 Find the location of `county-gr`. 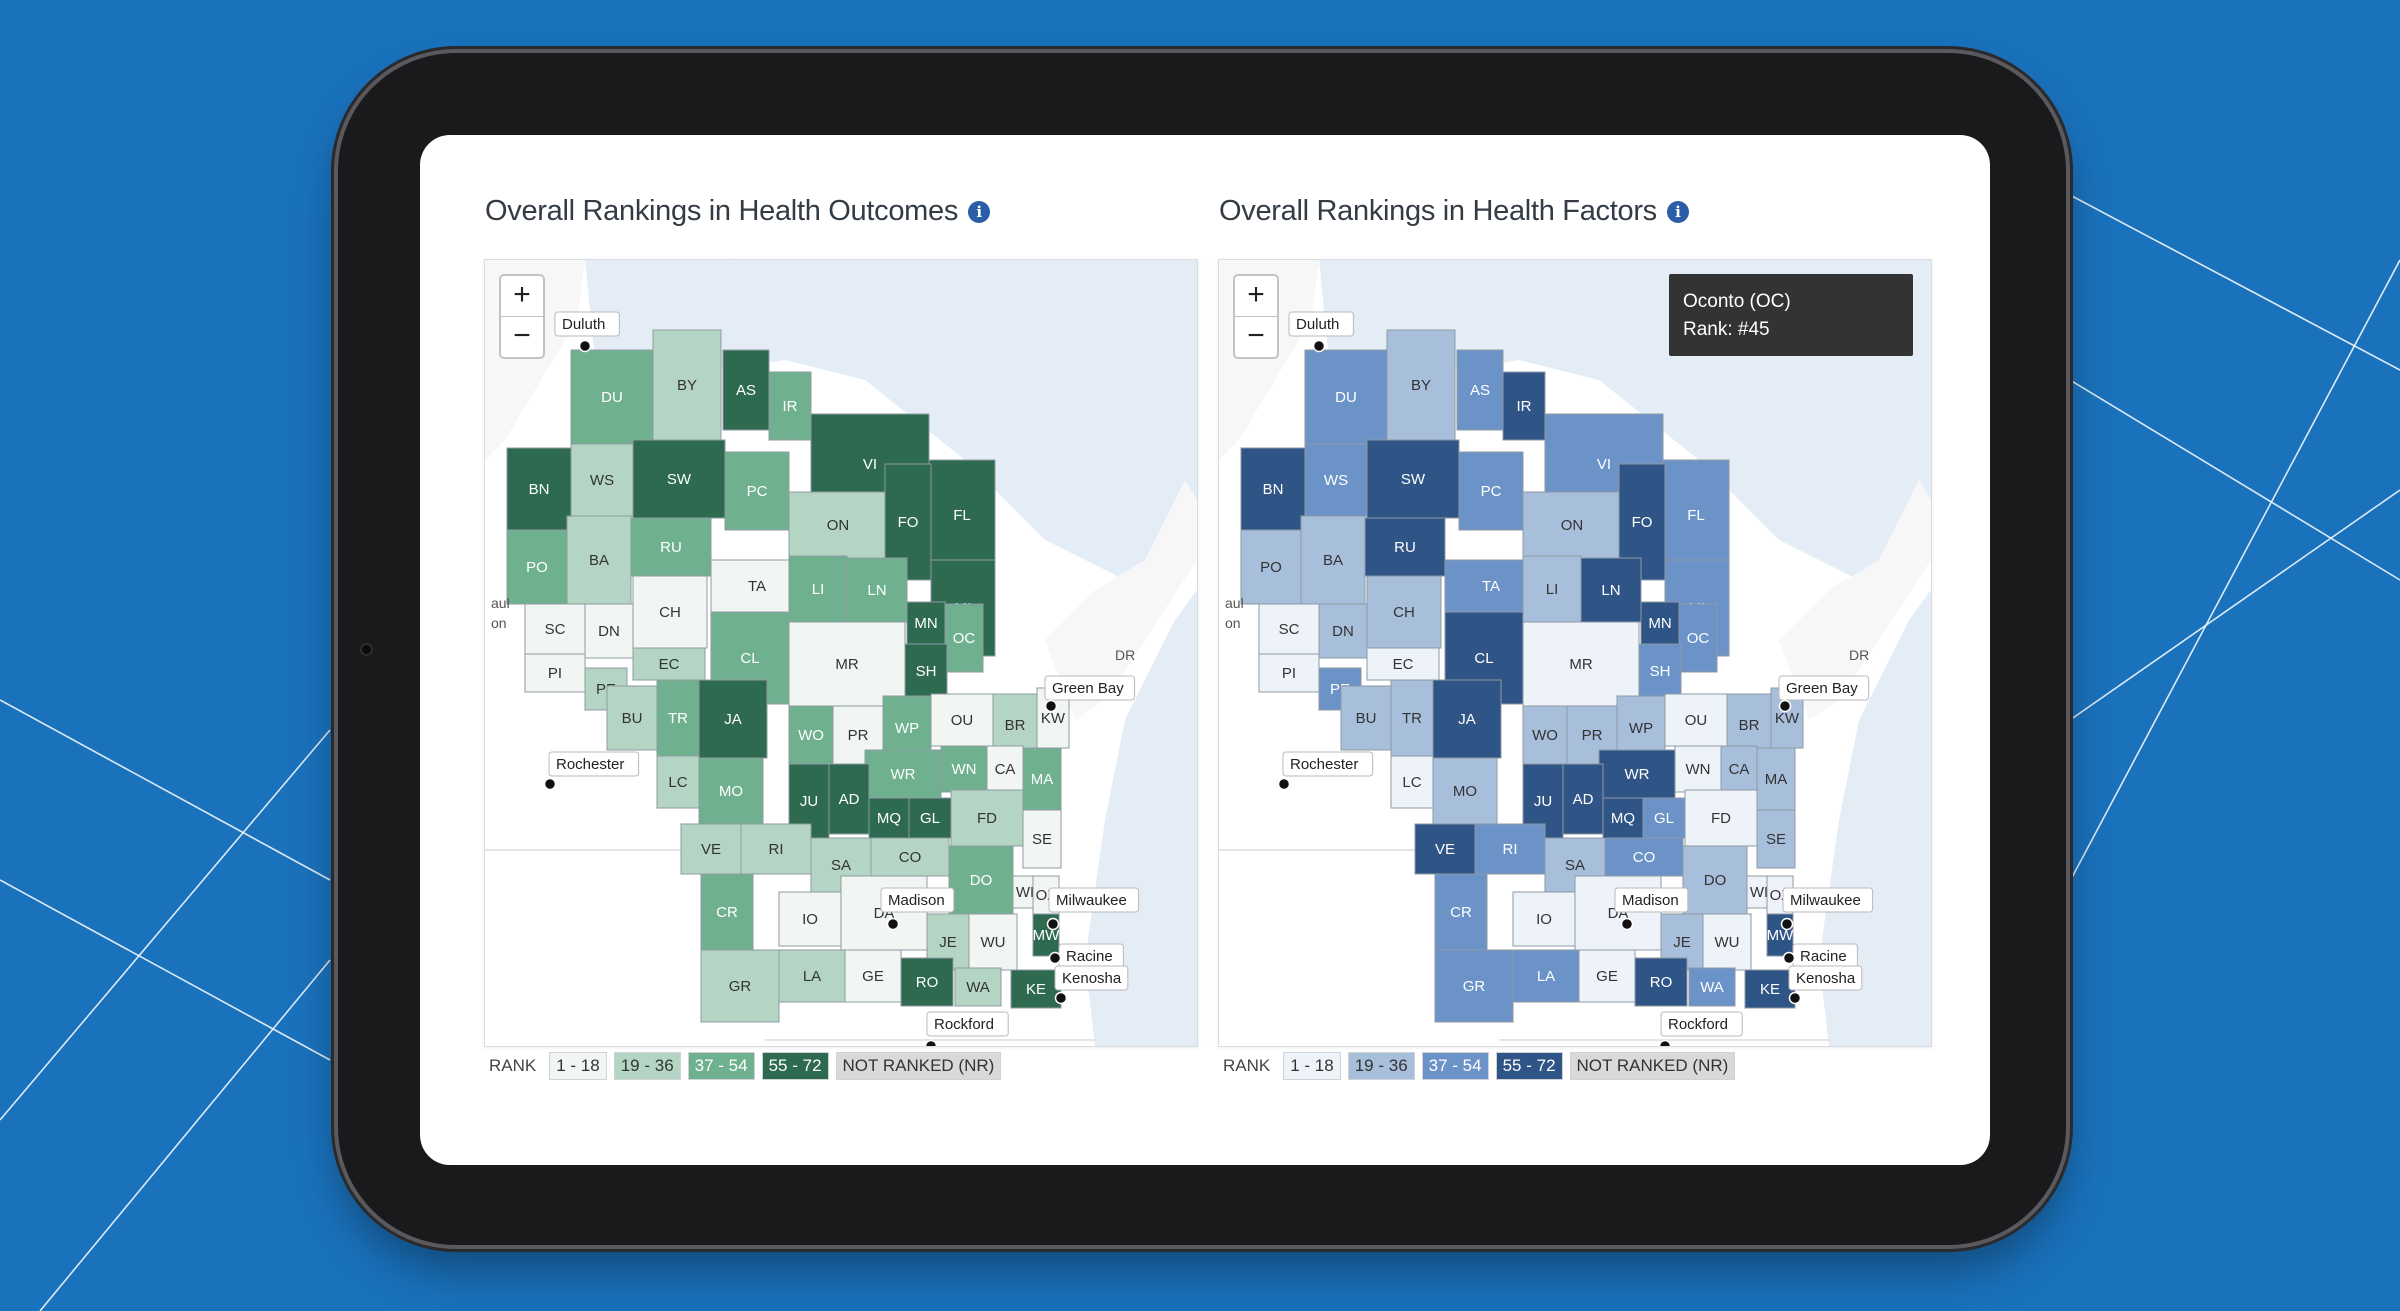

county-gr is located at coordinates (1474, 986).